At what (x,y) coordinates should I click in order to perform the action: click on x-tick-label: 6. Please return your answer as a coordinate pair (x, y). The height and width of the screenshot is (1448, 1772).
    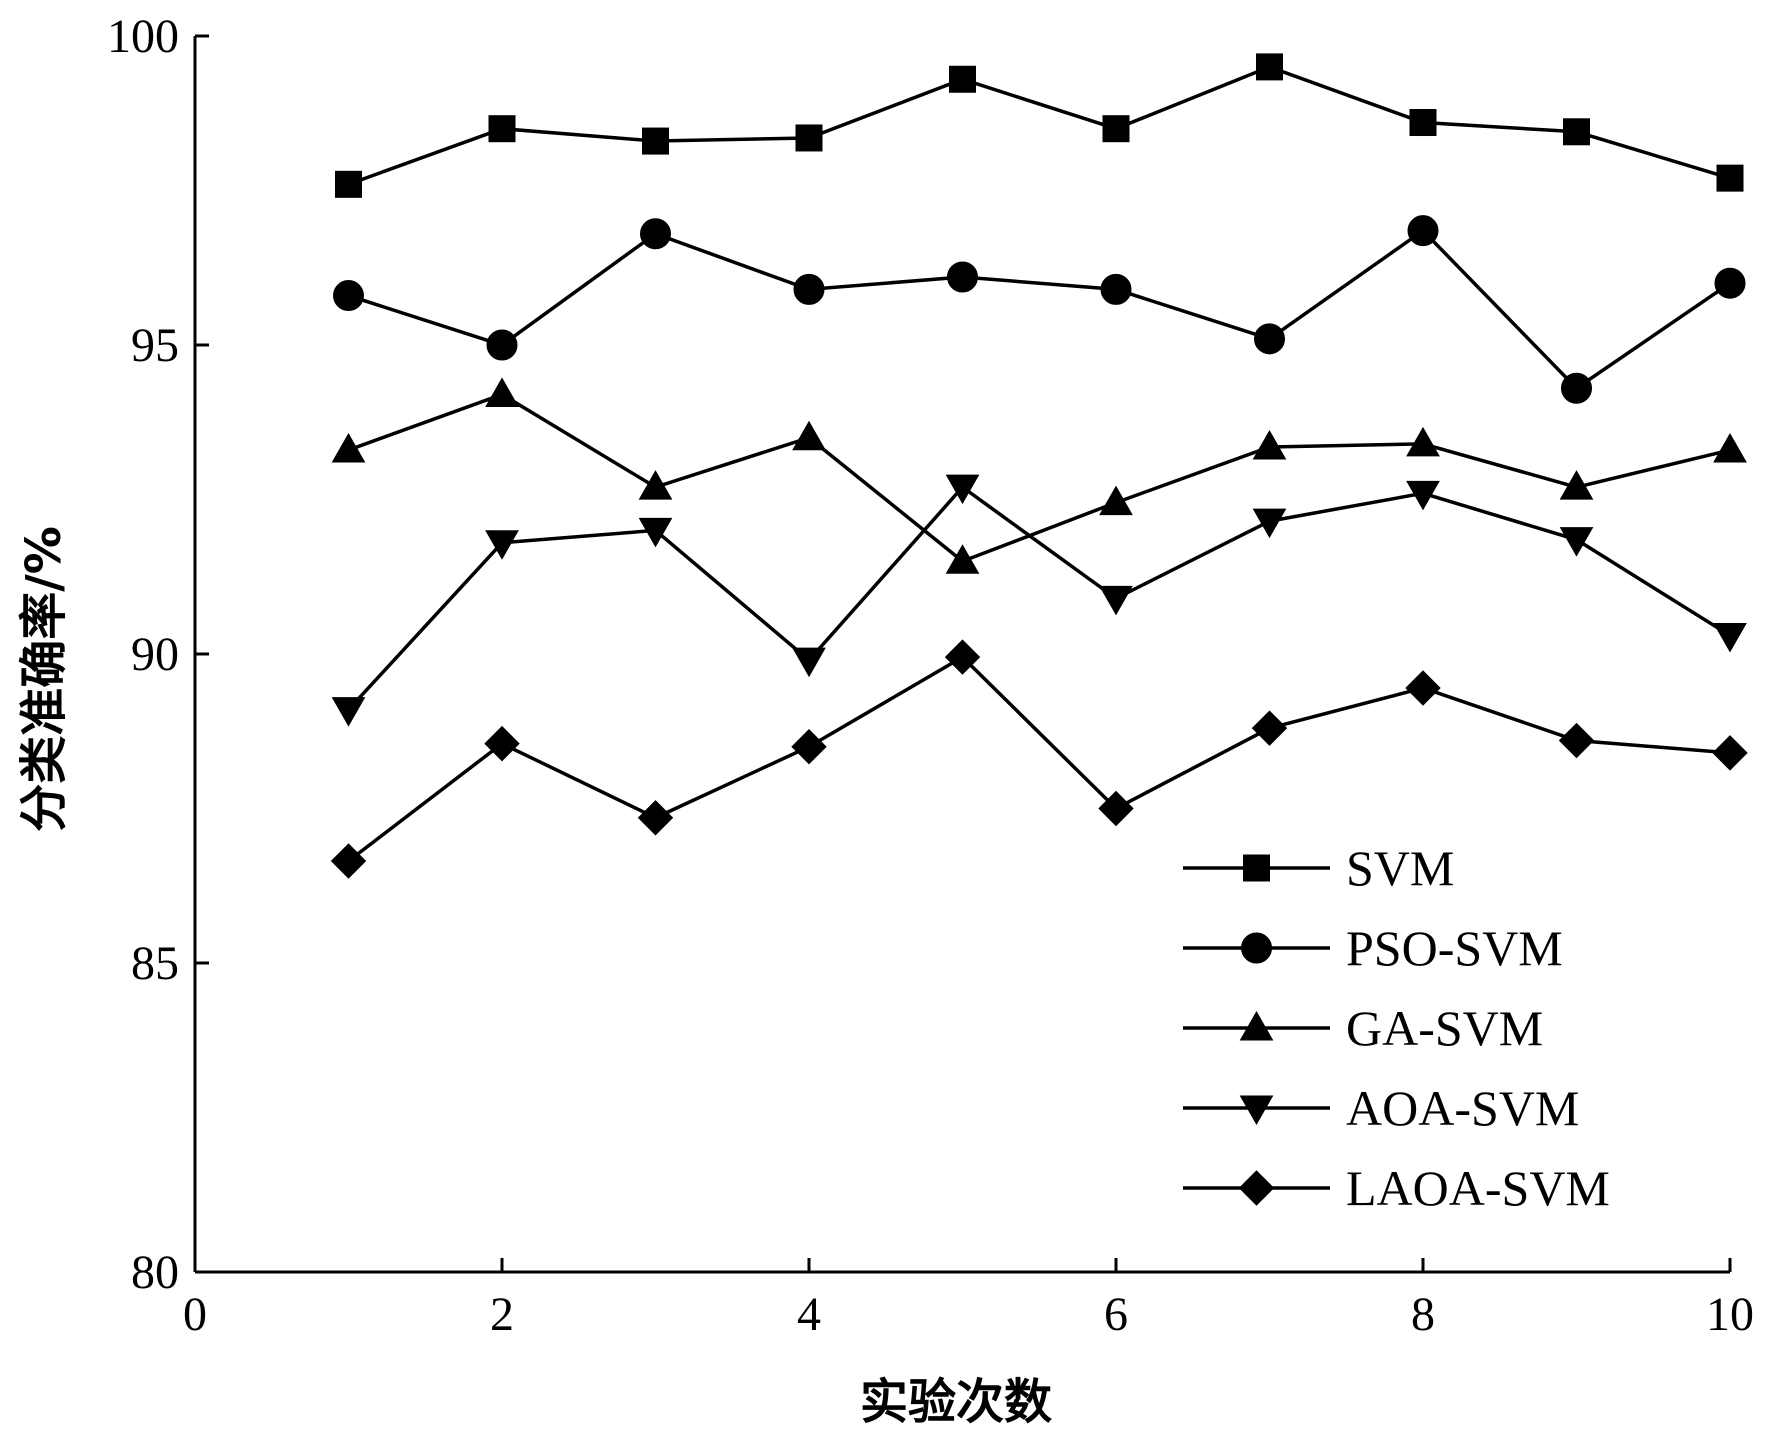
    Looking at the image, I should click on (1116, 1314).